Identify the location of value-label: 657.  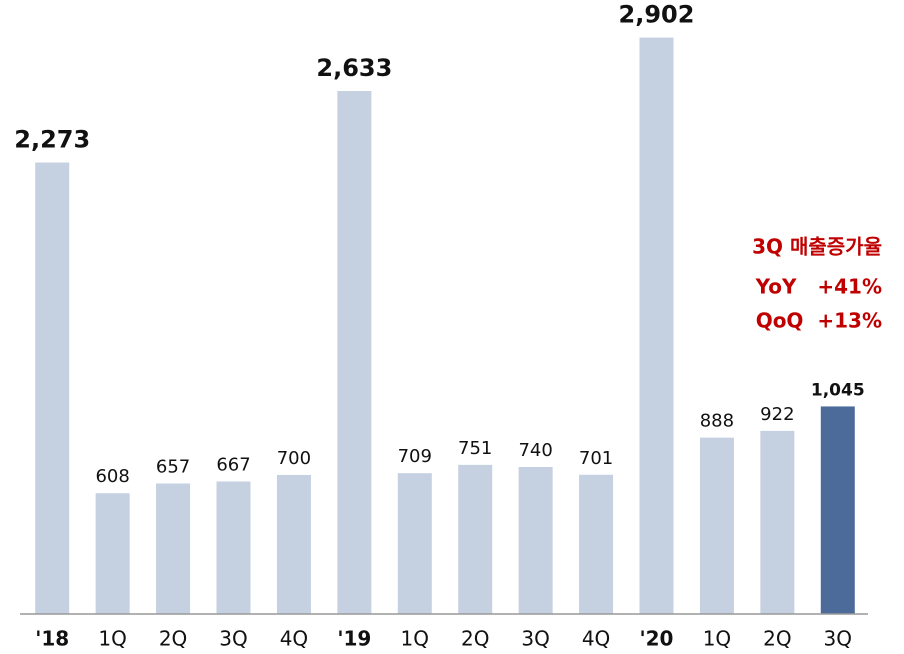
(173, 467).